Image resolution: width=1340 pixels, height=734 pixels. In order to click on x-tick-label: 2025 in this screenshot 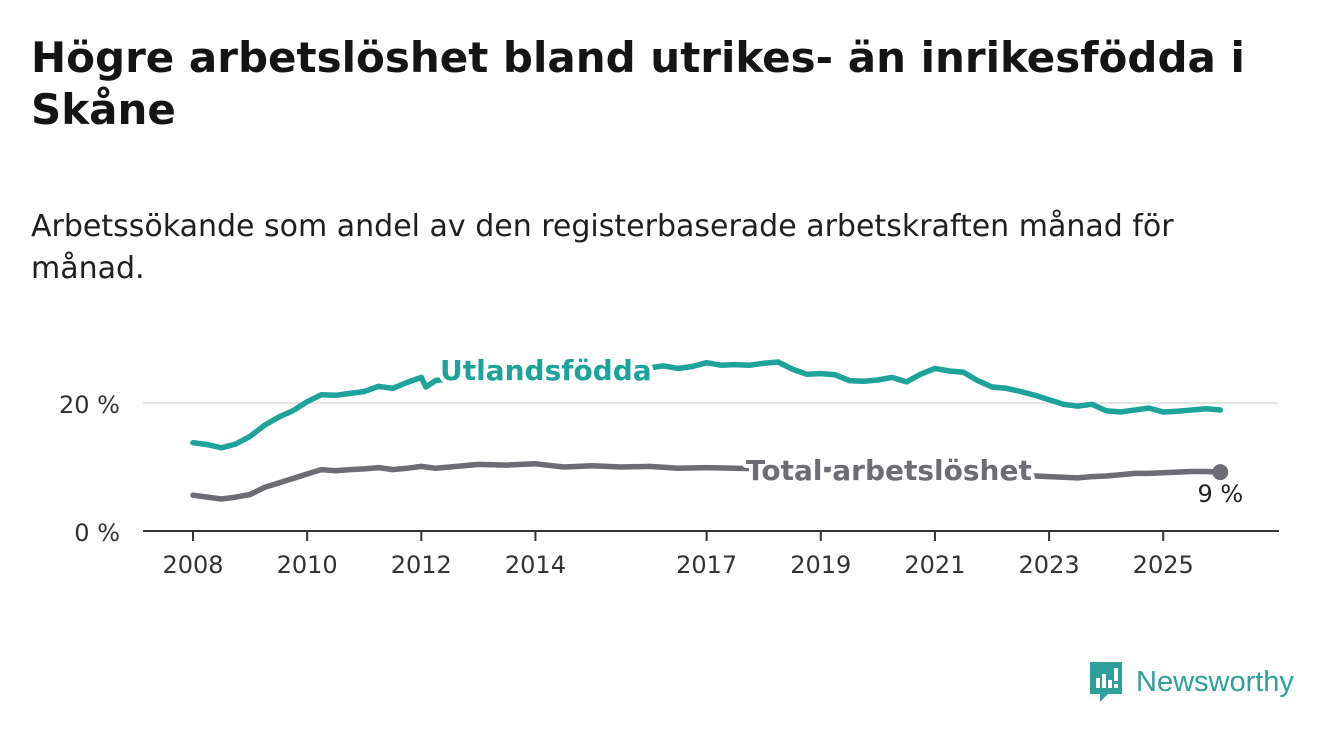, I will do `click(1163, 565)`.